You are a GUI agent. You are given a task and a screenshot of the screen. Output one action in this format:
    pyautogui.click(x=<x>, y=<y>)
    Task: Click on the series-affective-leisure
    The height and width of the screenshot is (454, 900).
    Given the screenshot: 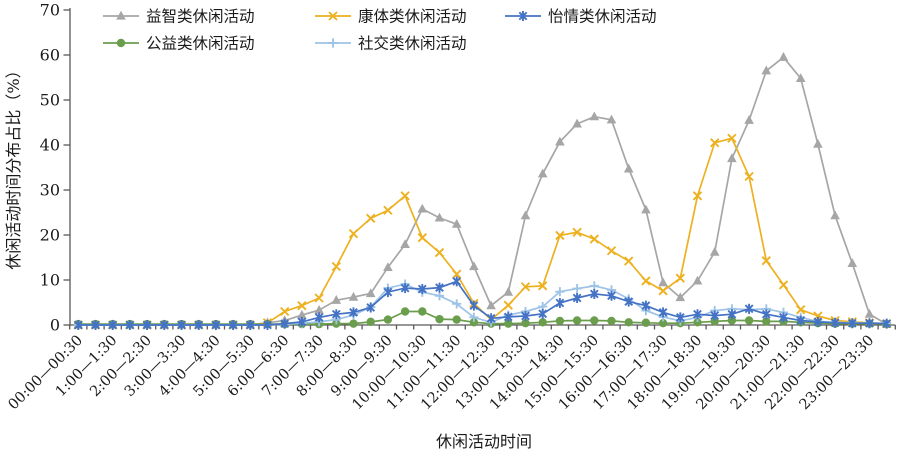 What is the action you would take?
    pyautogui.click(x=482, y=303)
    